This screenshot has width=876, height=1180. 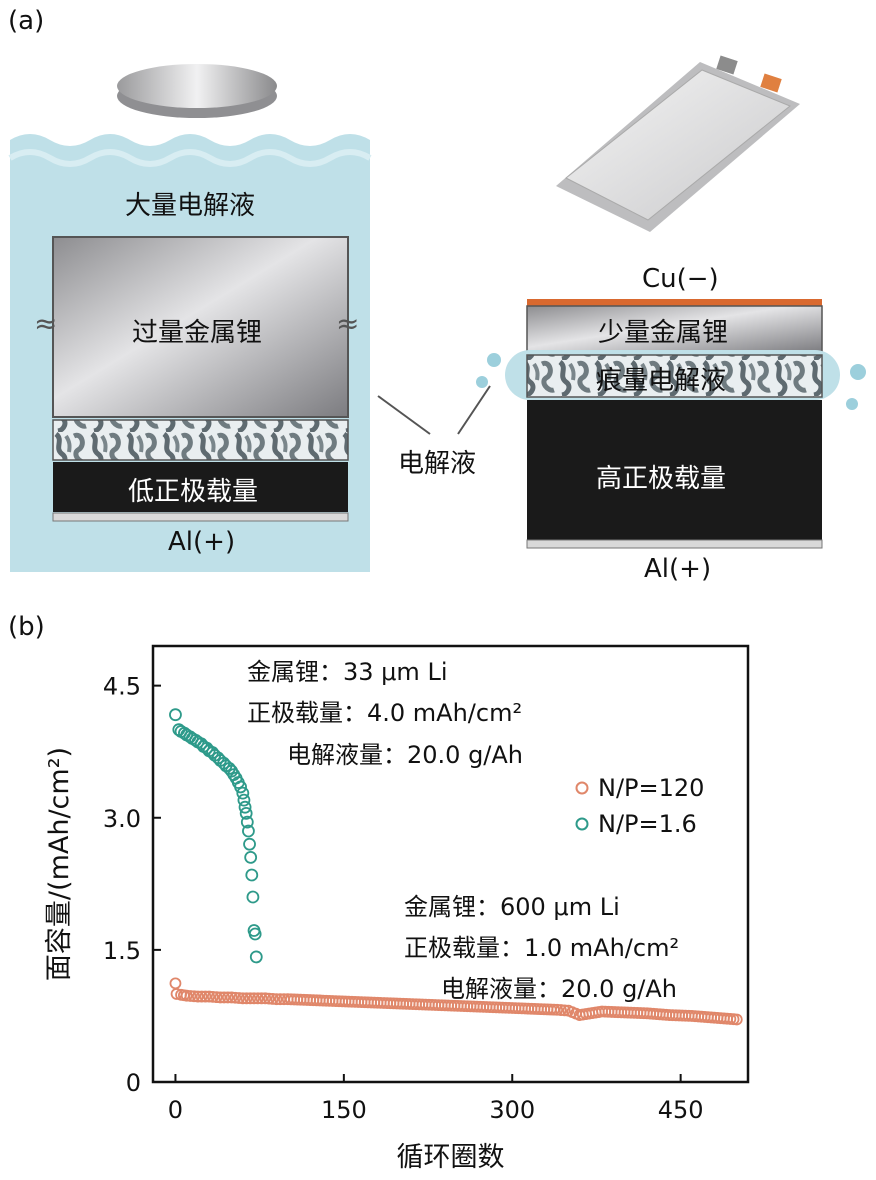 What do you see at coordinates (437, 464) in the screenshot?
I see `electrolyte-callout-label: 电解液` at bounding box center [437, 464].